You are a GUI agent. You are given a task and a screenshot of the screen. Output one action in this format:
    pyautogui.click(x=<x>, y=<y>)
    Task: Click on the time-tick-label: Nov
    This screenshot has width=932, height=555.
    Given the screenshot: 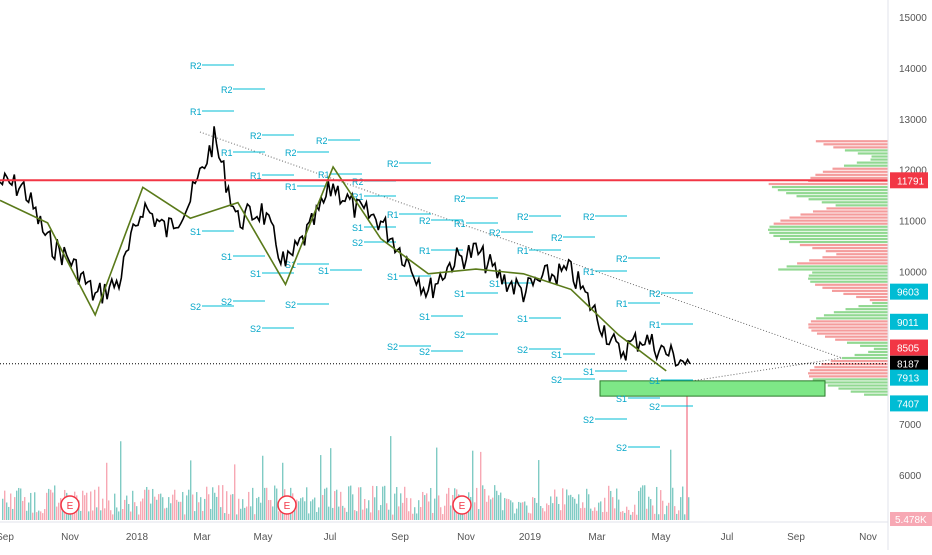 What is the action you would take?
    pyautogui.click(x=868, y=537)
    